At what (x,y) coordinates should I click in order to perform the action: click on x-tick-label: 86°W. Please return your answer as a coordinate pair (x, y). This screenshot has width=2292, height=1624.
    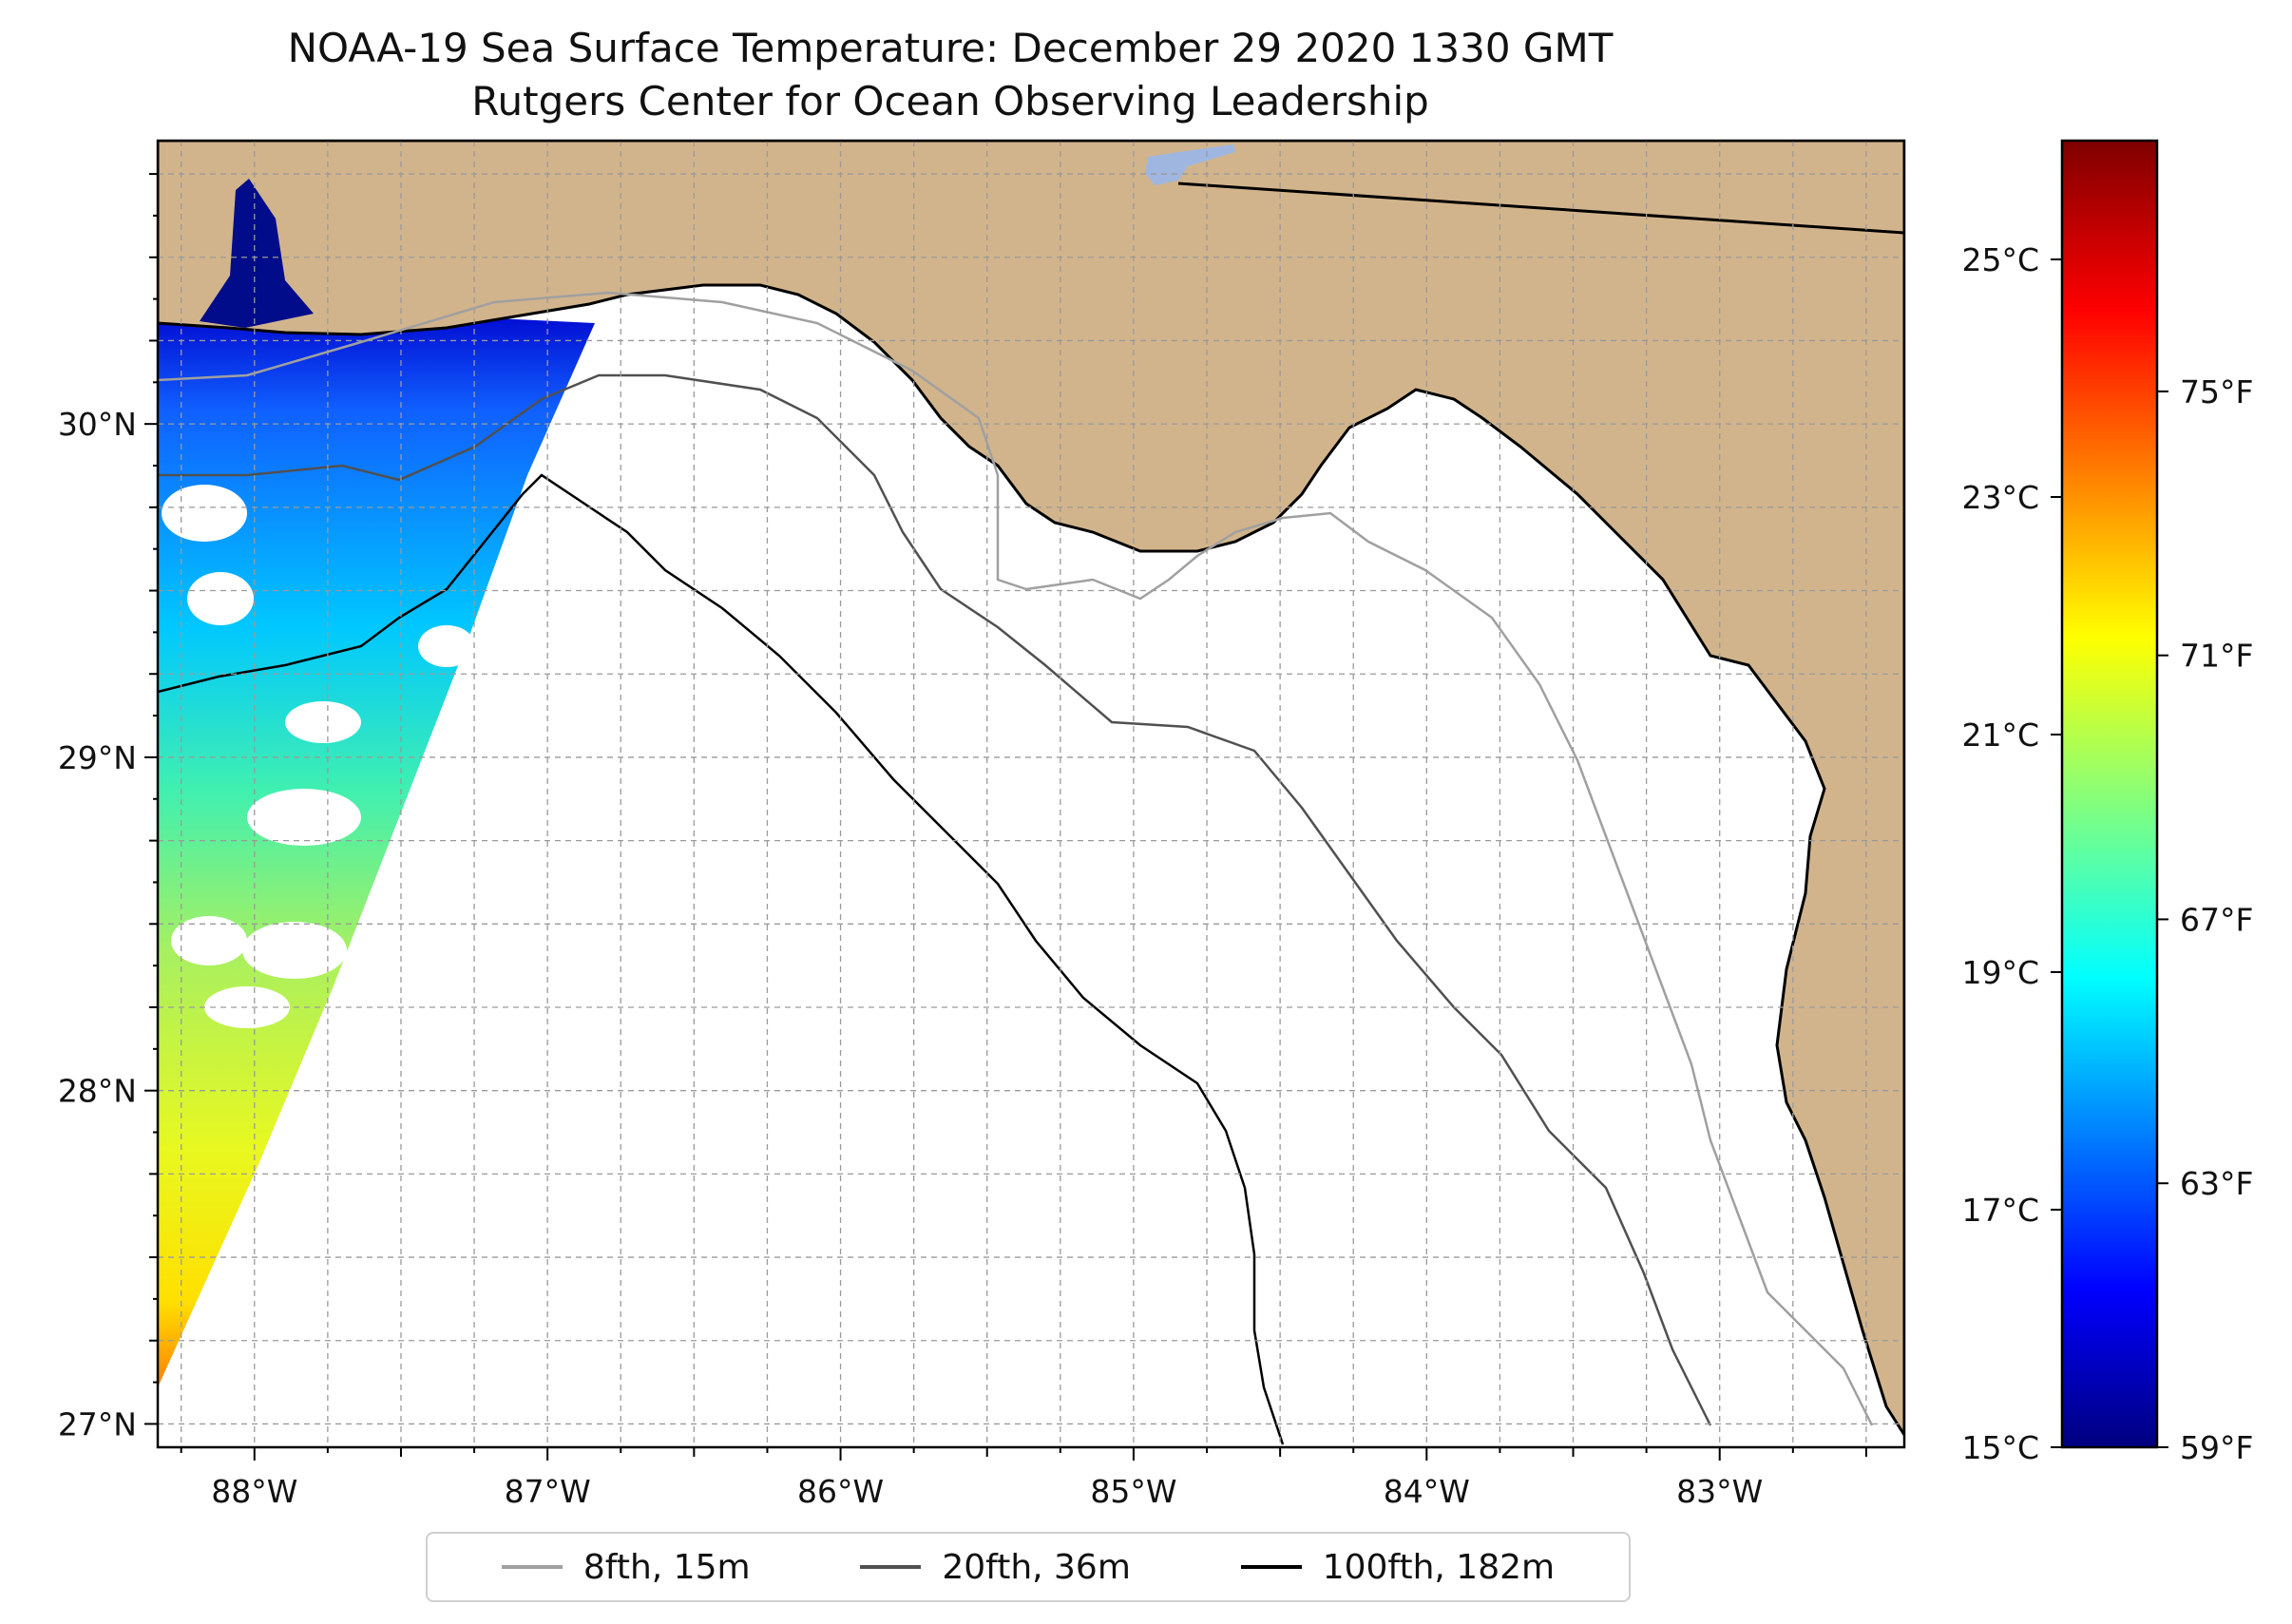
    Looking at the image, I should click on (840, 1491).